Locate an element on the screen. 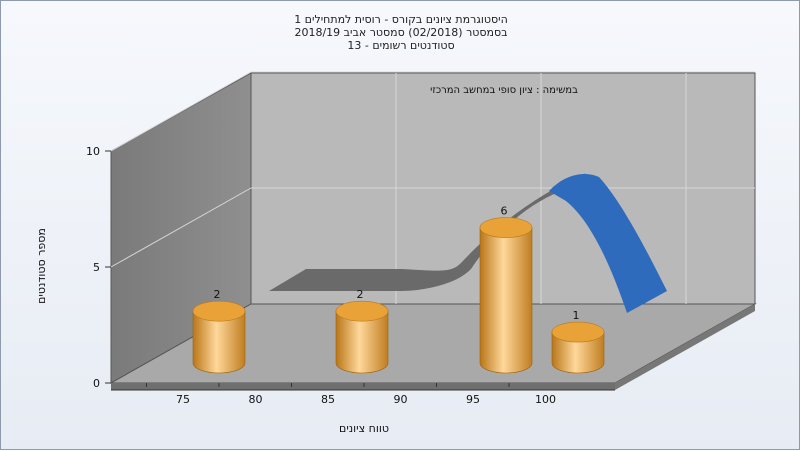 The width and height of the screenshot is (800, 451). chart-title-line-3: סטודנטים רשומים - 13 is located at coordinates (401, 45).